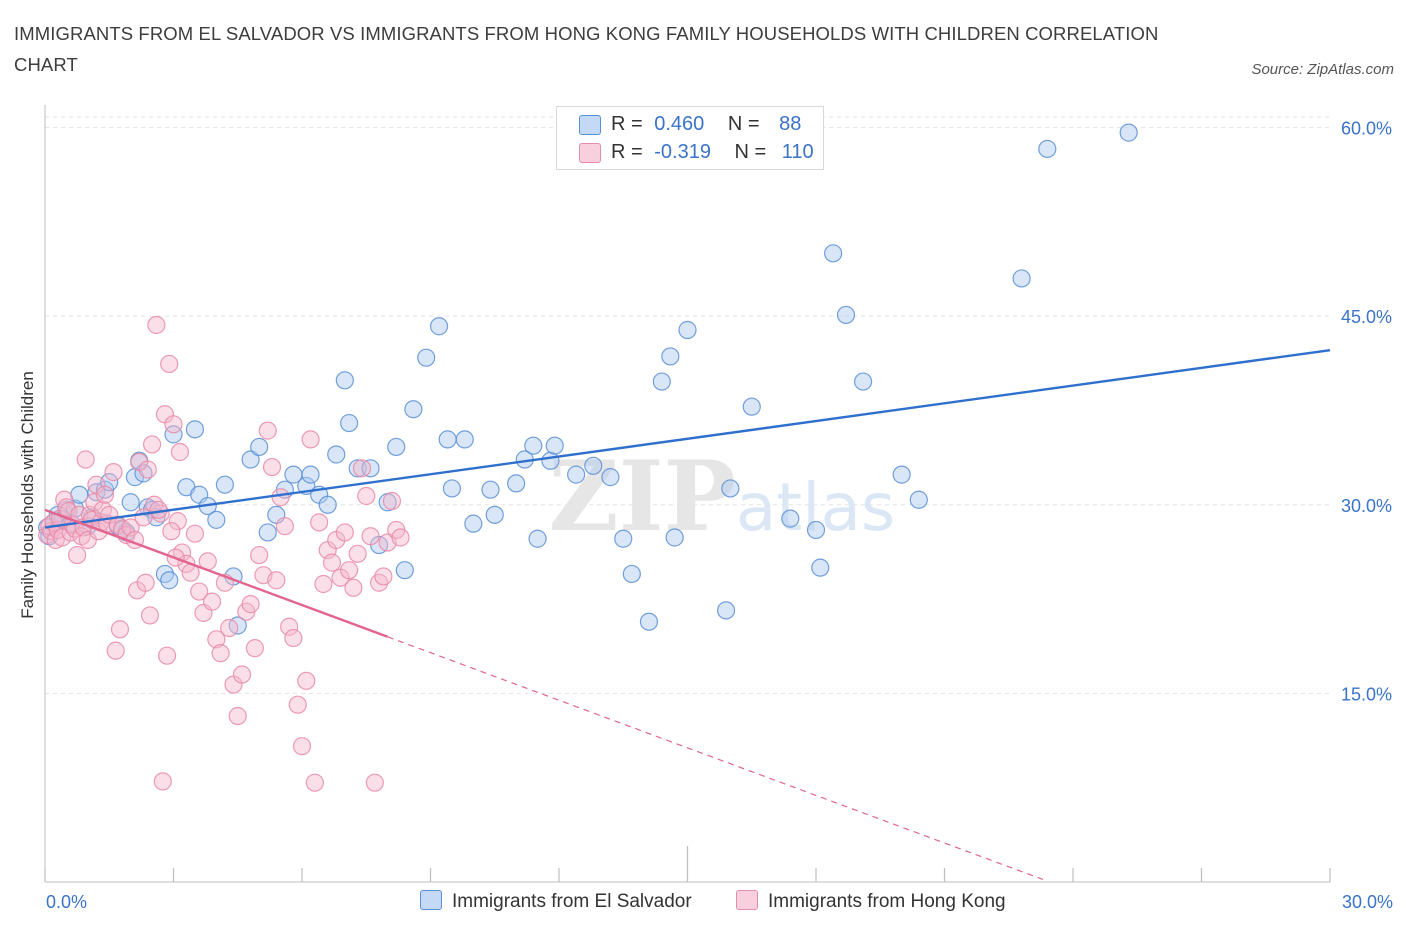  I want to click on hong-kong-trend-line, so click(216, 573).